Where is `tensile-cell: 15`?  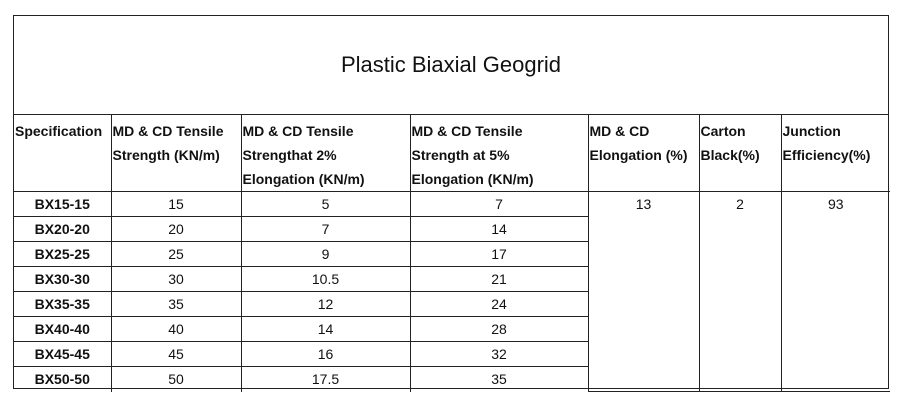 tensile-cell: 15 is located at coordinates (176, 204).